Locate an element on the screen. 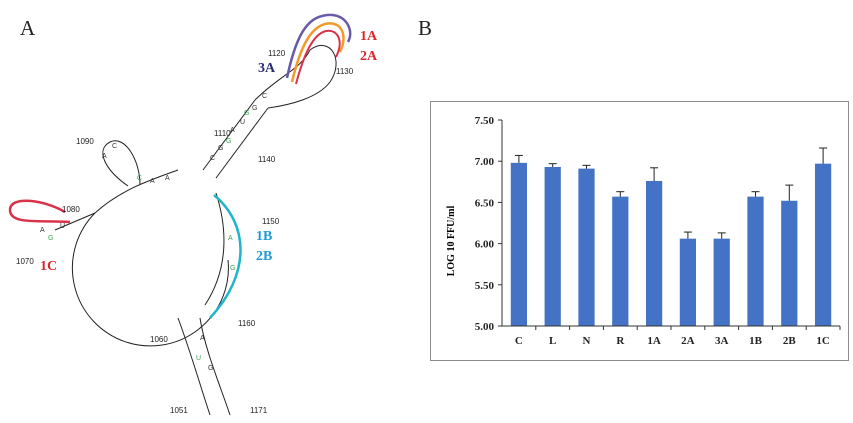  position-1160: 1160 is located at coordinates (247, 323).